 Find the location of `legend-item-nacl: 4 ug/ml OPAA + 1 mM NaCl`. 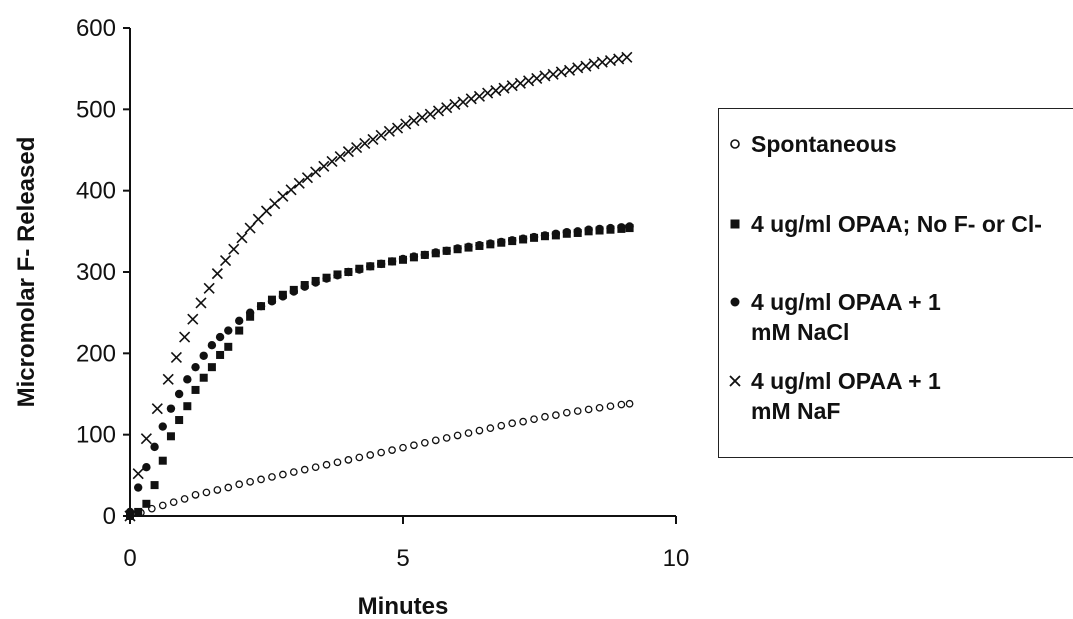

legend-item-nacl: 4 ug/ml OPAA + 1 mM NaCl is located at coordinates (854, 317).